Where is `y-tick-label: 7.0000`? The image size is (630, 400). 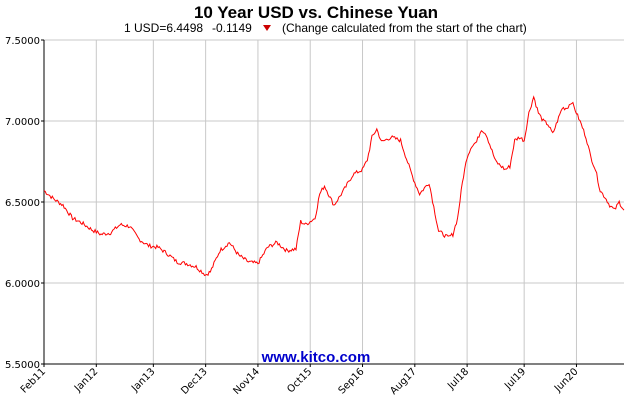 y-tick-label: 7.0000 is located at coordinates (22, 122).